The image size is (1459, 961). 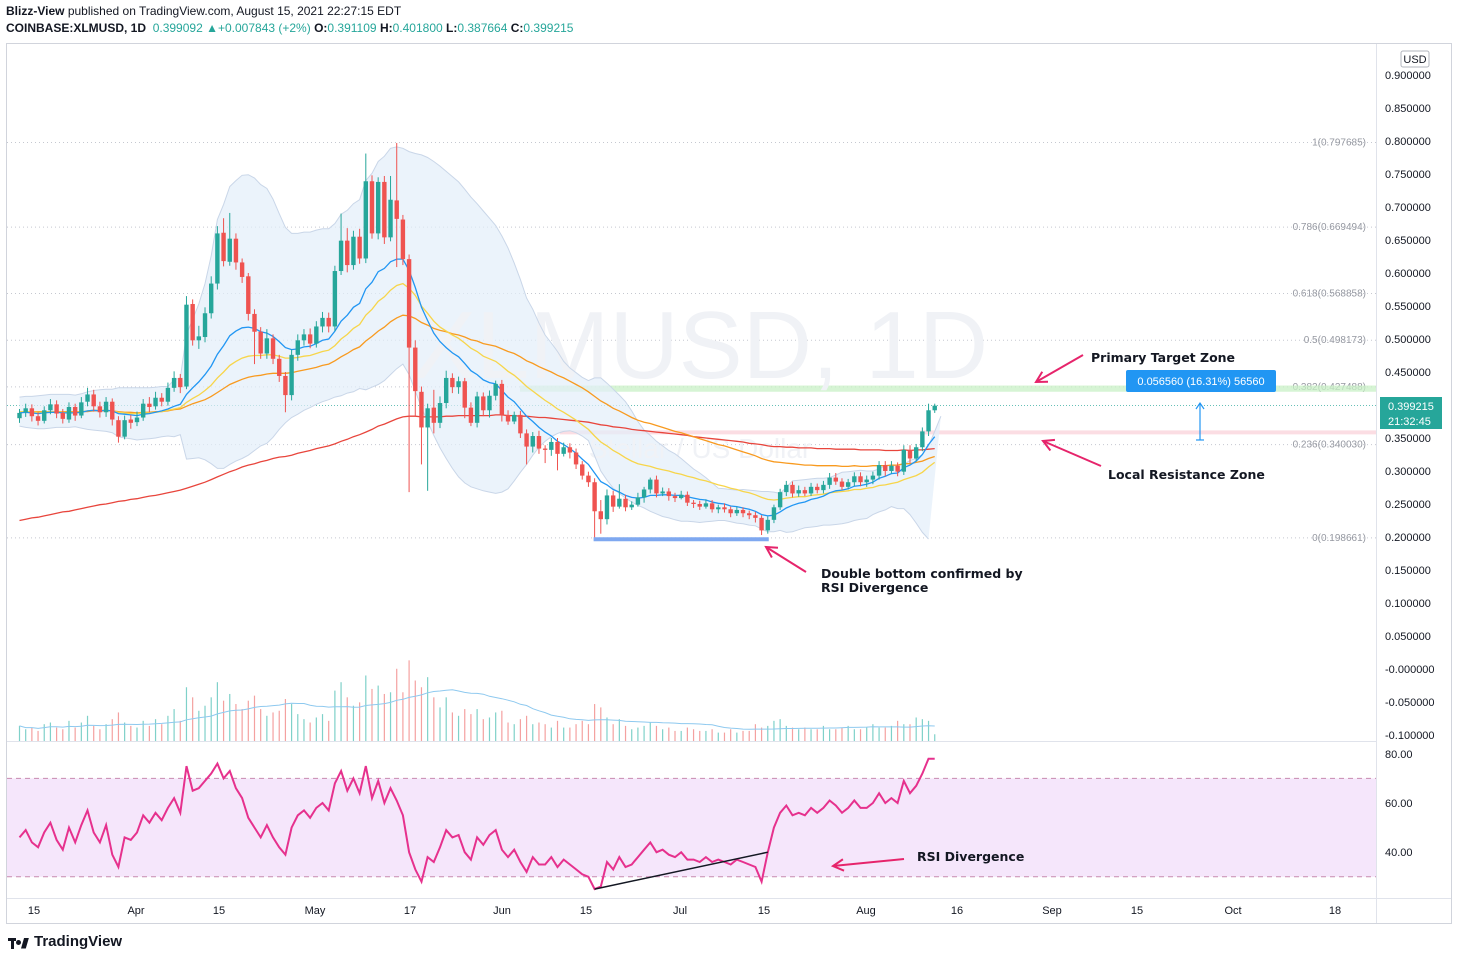 What do you see at coordinates (35, 11) in the screenshot?
I see `publisher-name: Blizz-View` at bounding box center [35, 11].